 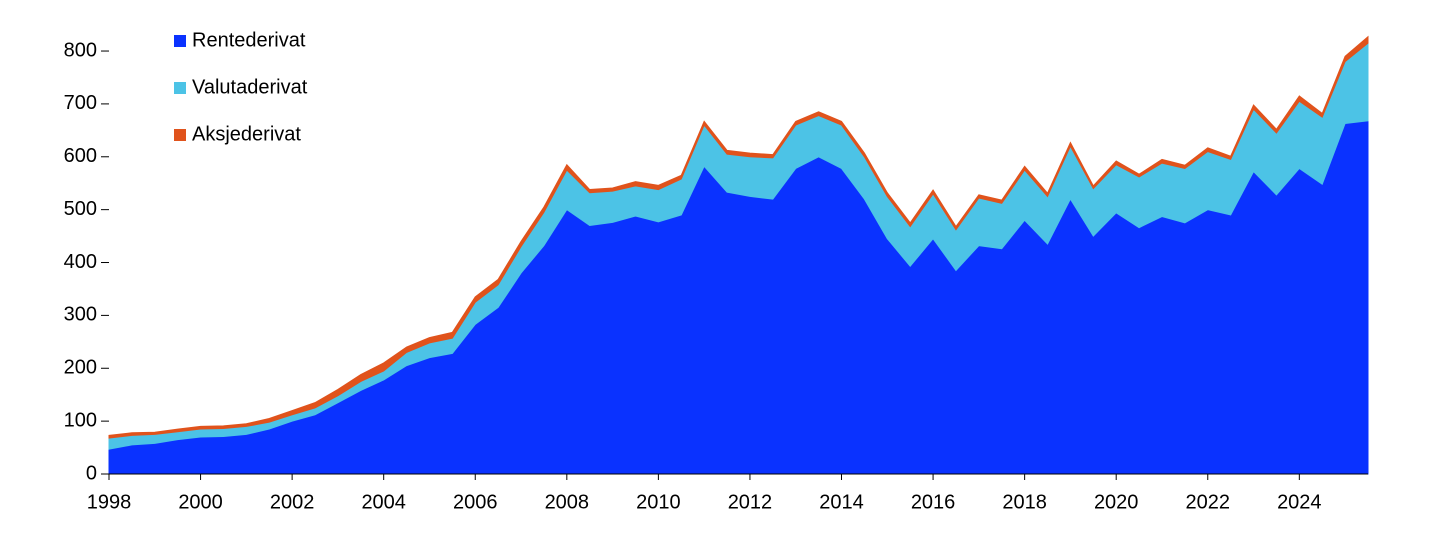 What do you see at coordinates (80, 262) in the screenshot?
I see `y-tick-label: 400` at bounding box center [80, 262].